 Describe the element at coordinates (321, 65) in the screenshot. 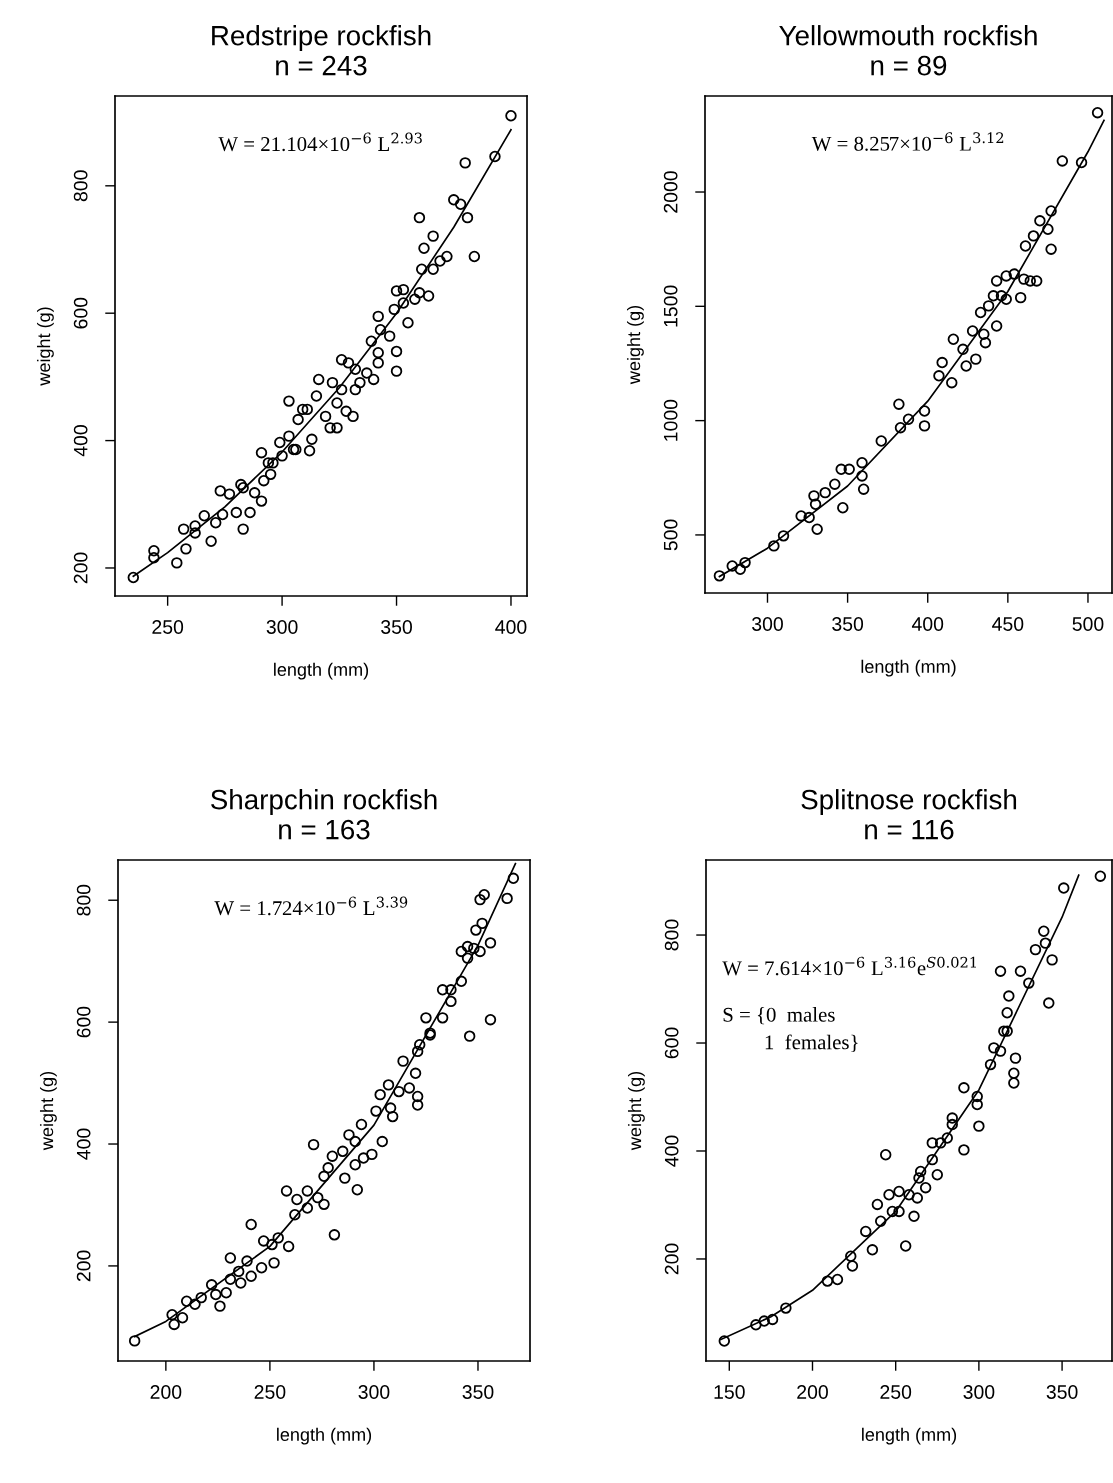

I see `chart-subtitle: n = 243` at that location.